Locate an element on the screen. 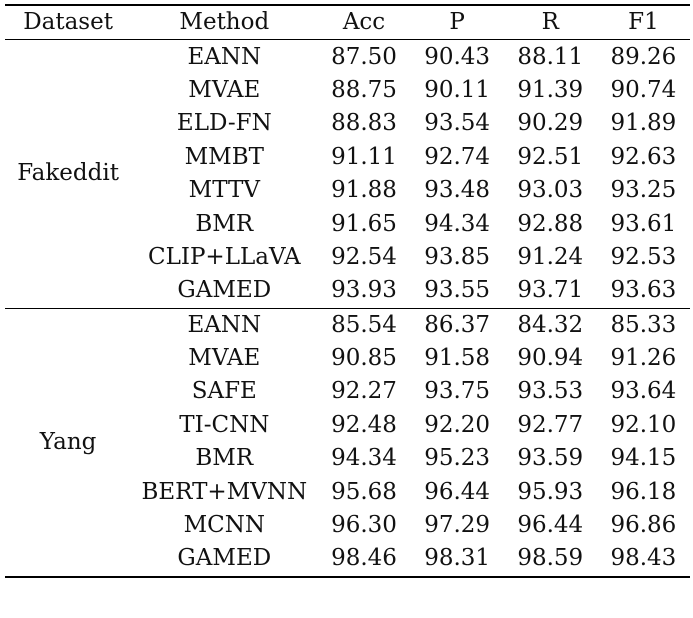  table-row: MCNN 96.30 97.29 96.44 96.86 is located at coordinates (347, 525).